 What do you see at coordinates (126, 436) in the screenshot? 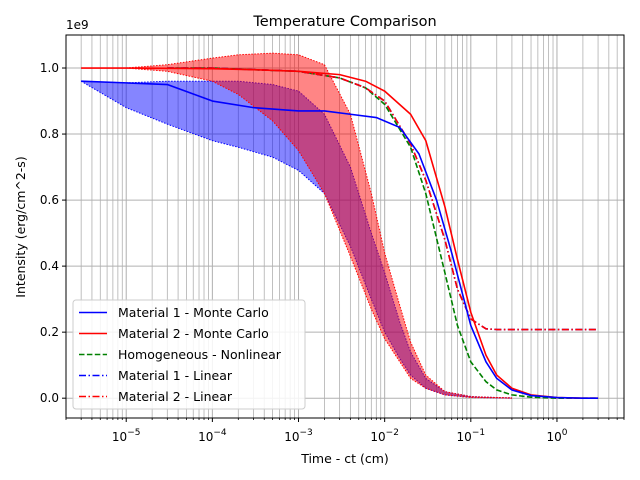
I see `x-tick-label: 10⁻⁵` at bounding box center [126, 436].